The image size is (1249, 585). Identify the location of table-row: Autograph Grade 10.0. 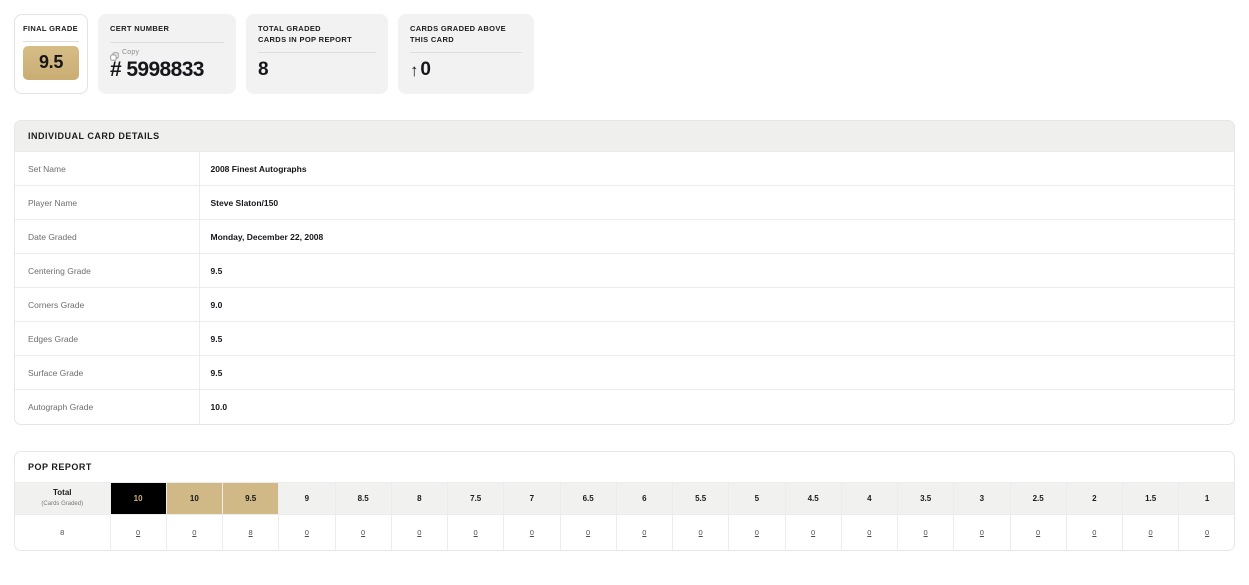
(624, 406).